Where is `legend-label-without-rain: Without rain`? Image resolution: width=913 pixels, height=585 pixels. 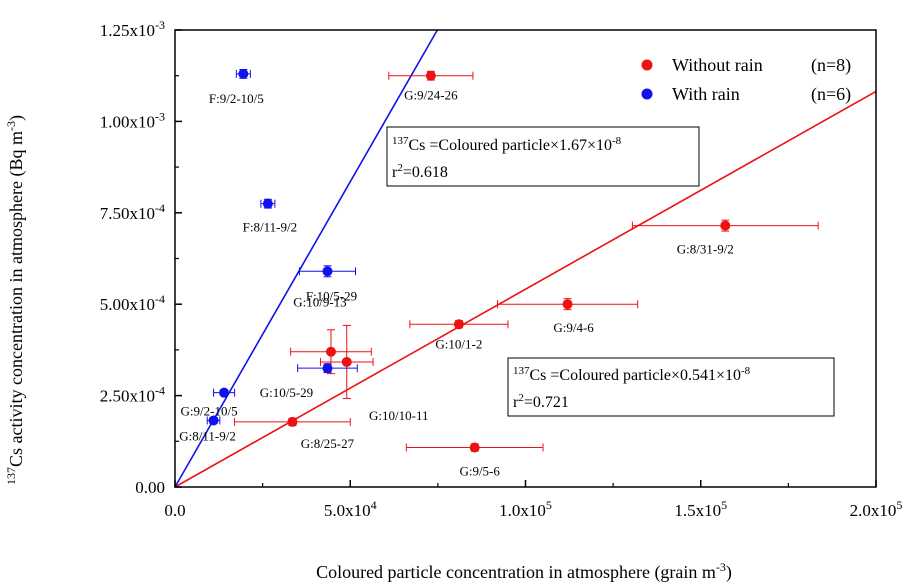
legend-label-without-rain: Without rain is located at coordinates (717, 65).